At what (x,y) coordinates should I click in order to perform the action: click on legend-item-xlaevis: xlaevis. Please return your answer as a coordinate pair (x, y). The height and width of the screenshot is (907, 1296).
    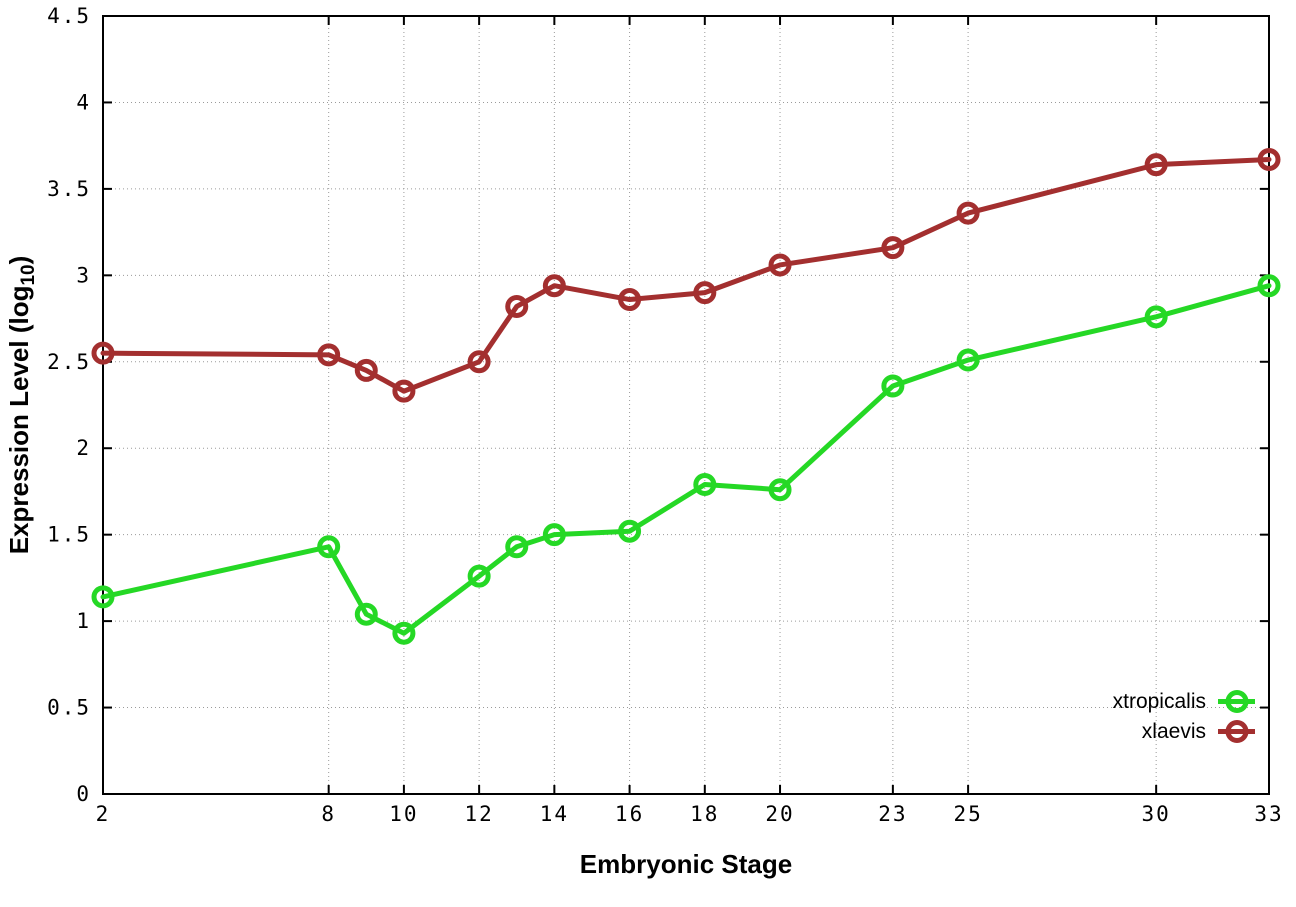
    Looking at the image, I should click on (1198, 731).